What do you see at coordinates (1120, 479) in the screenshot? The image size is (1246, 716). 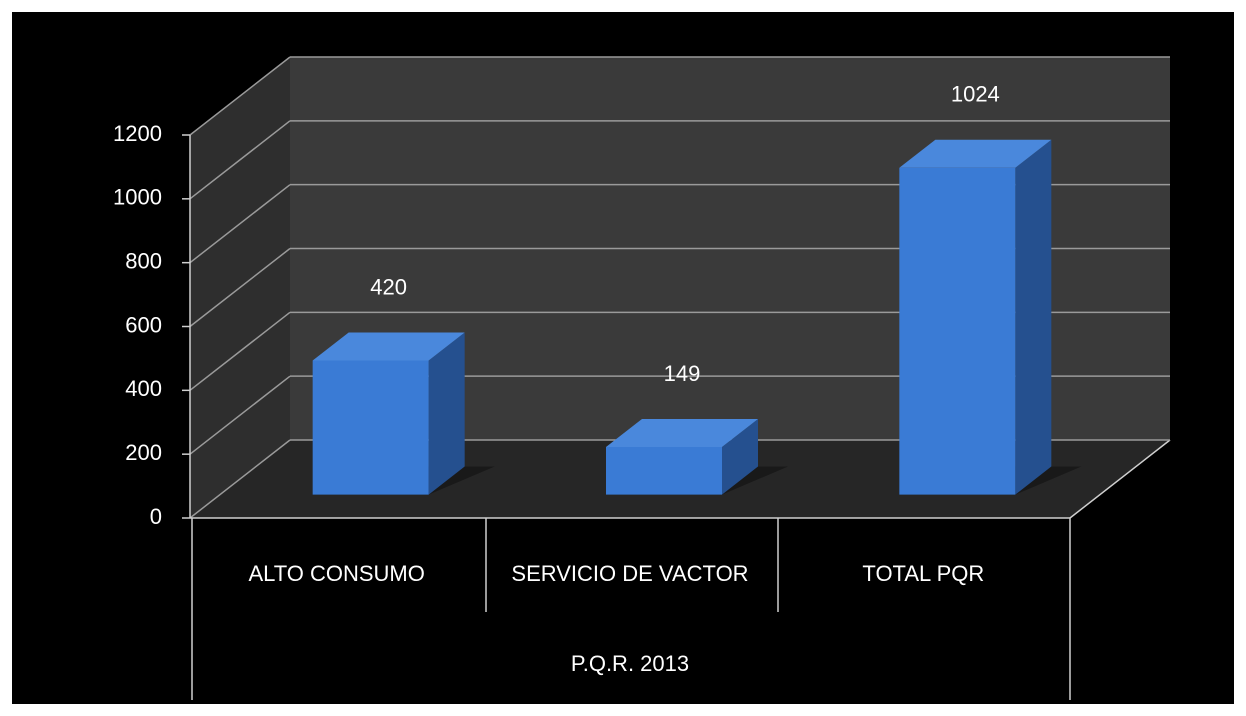 I see `floor-edge` at bounding box center [1120, 479].